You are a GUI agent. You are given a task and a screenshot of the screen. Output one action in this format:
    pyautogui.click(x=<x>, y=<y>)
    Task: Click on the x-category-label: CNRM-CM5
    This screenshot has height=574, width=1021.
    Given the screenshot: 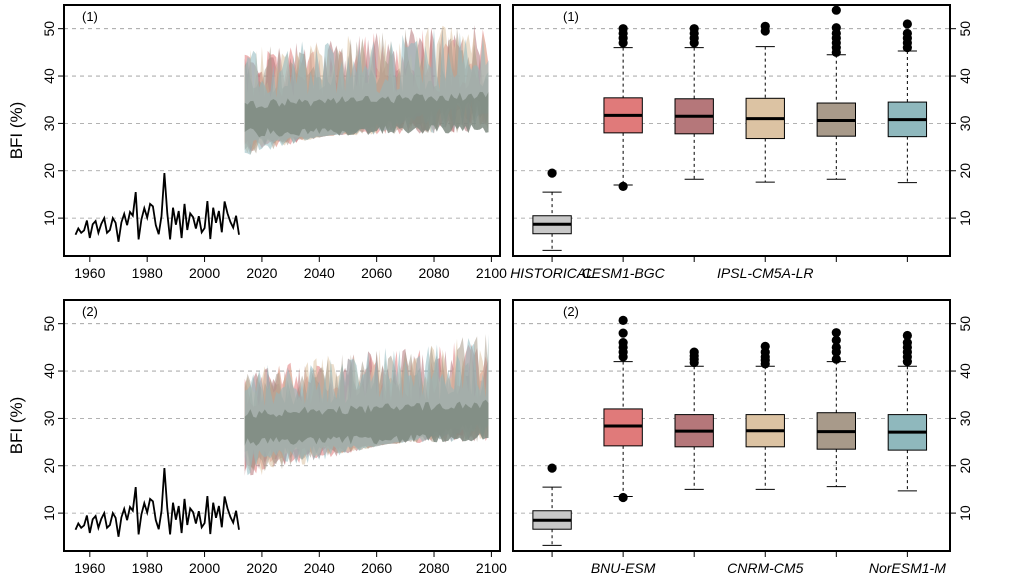 What is the action you would take?
    pyautogui.click(x=765, y=567)
    